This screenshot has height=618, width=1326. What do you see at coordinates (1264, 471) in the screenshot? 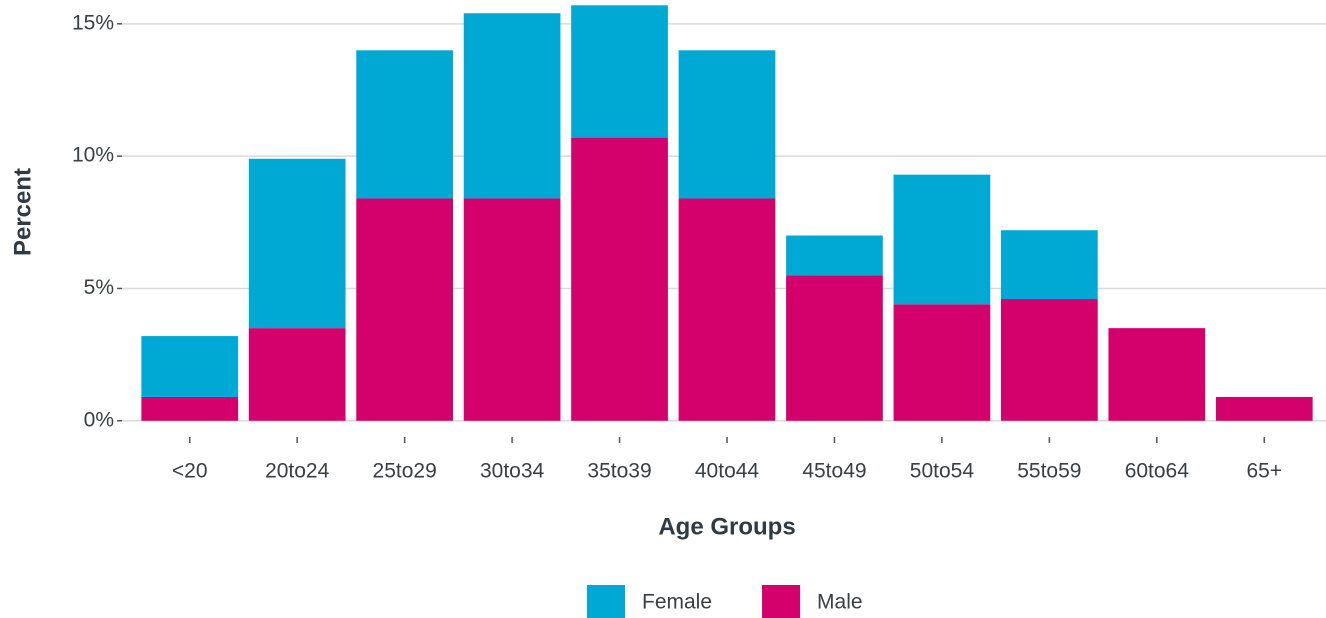
I see `x-tick-label: 65+` at bounding box center [1264, 471].